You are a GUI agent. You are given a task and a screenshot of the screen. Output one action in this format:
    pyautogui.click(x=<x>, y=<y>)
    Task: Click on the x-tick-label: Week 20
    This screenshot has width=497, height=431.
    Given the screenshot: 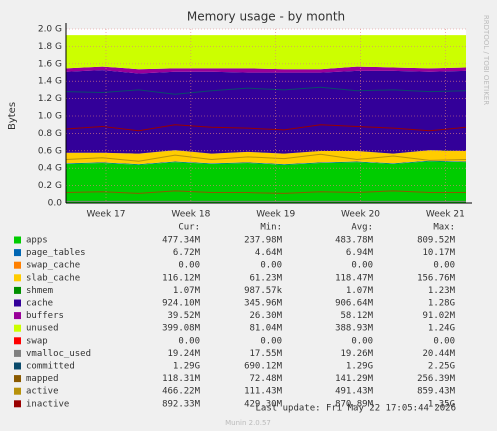 What is the action you would take?
    pyautogui.click(x=360, y=215)
    